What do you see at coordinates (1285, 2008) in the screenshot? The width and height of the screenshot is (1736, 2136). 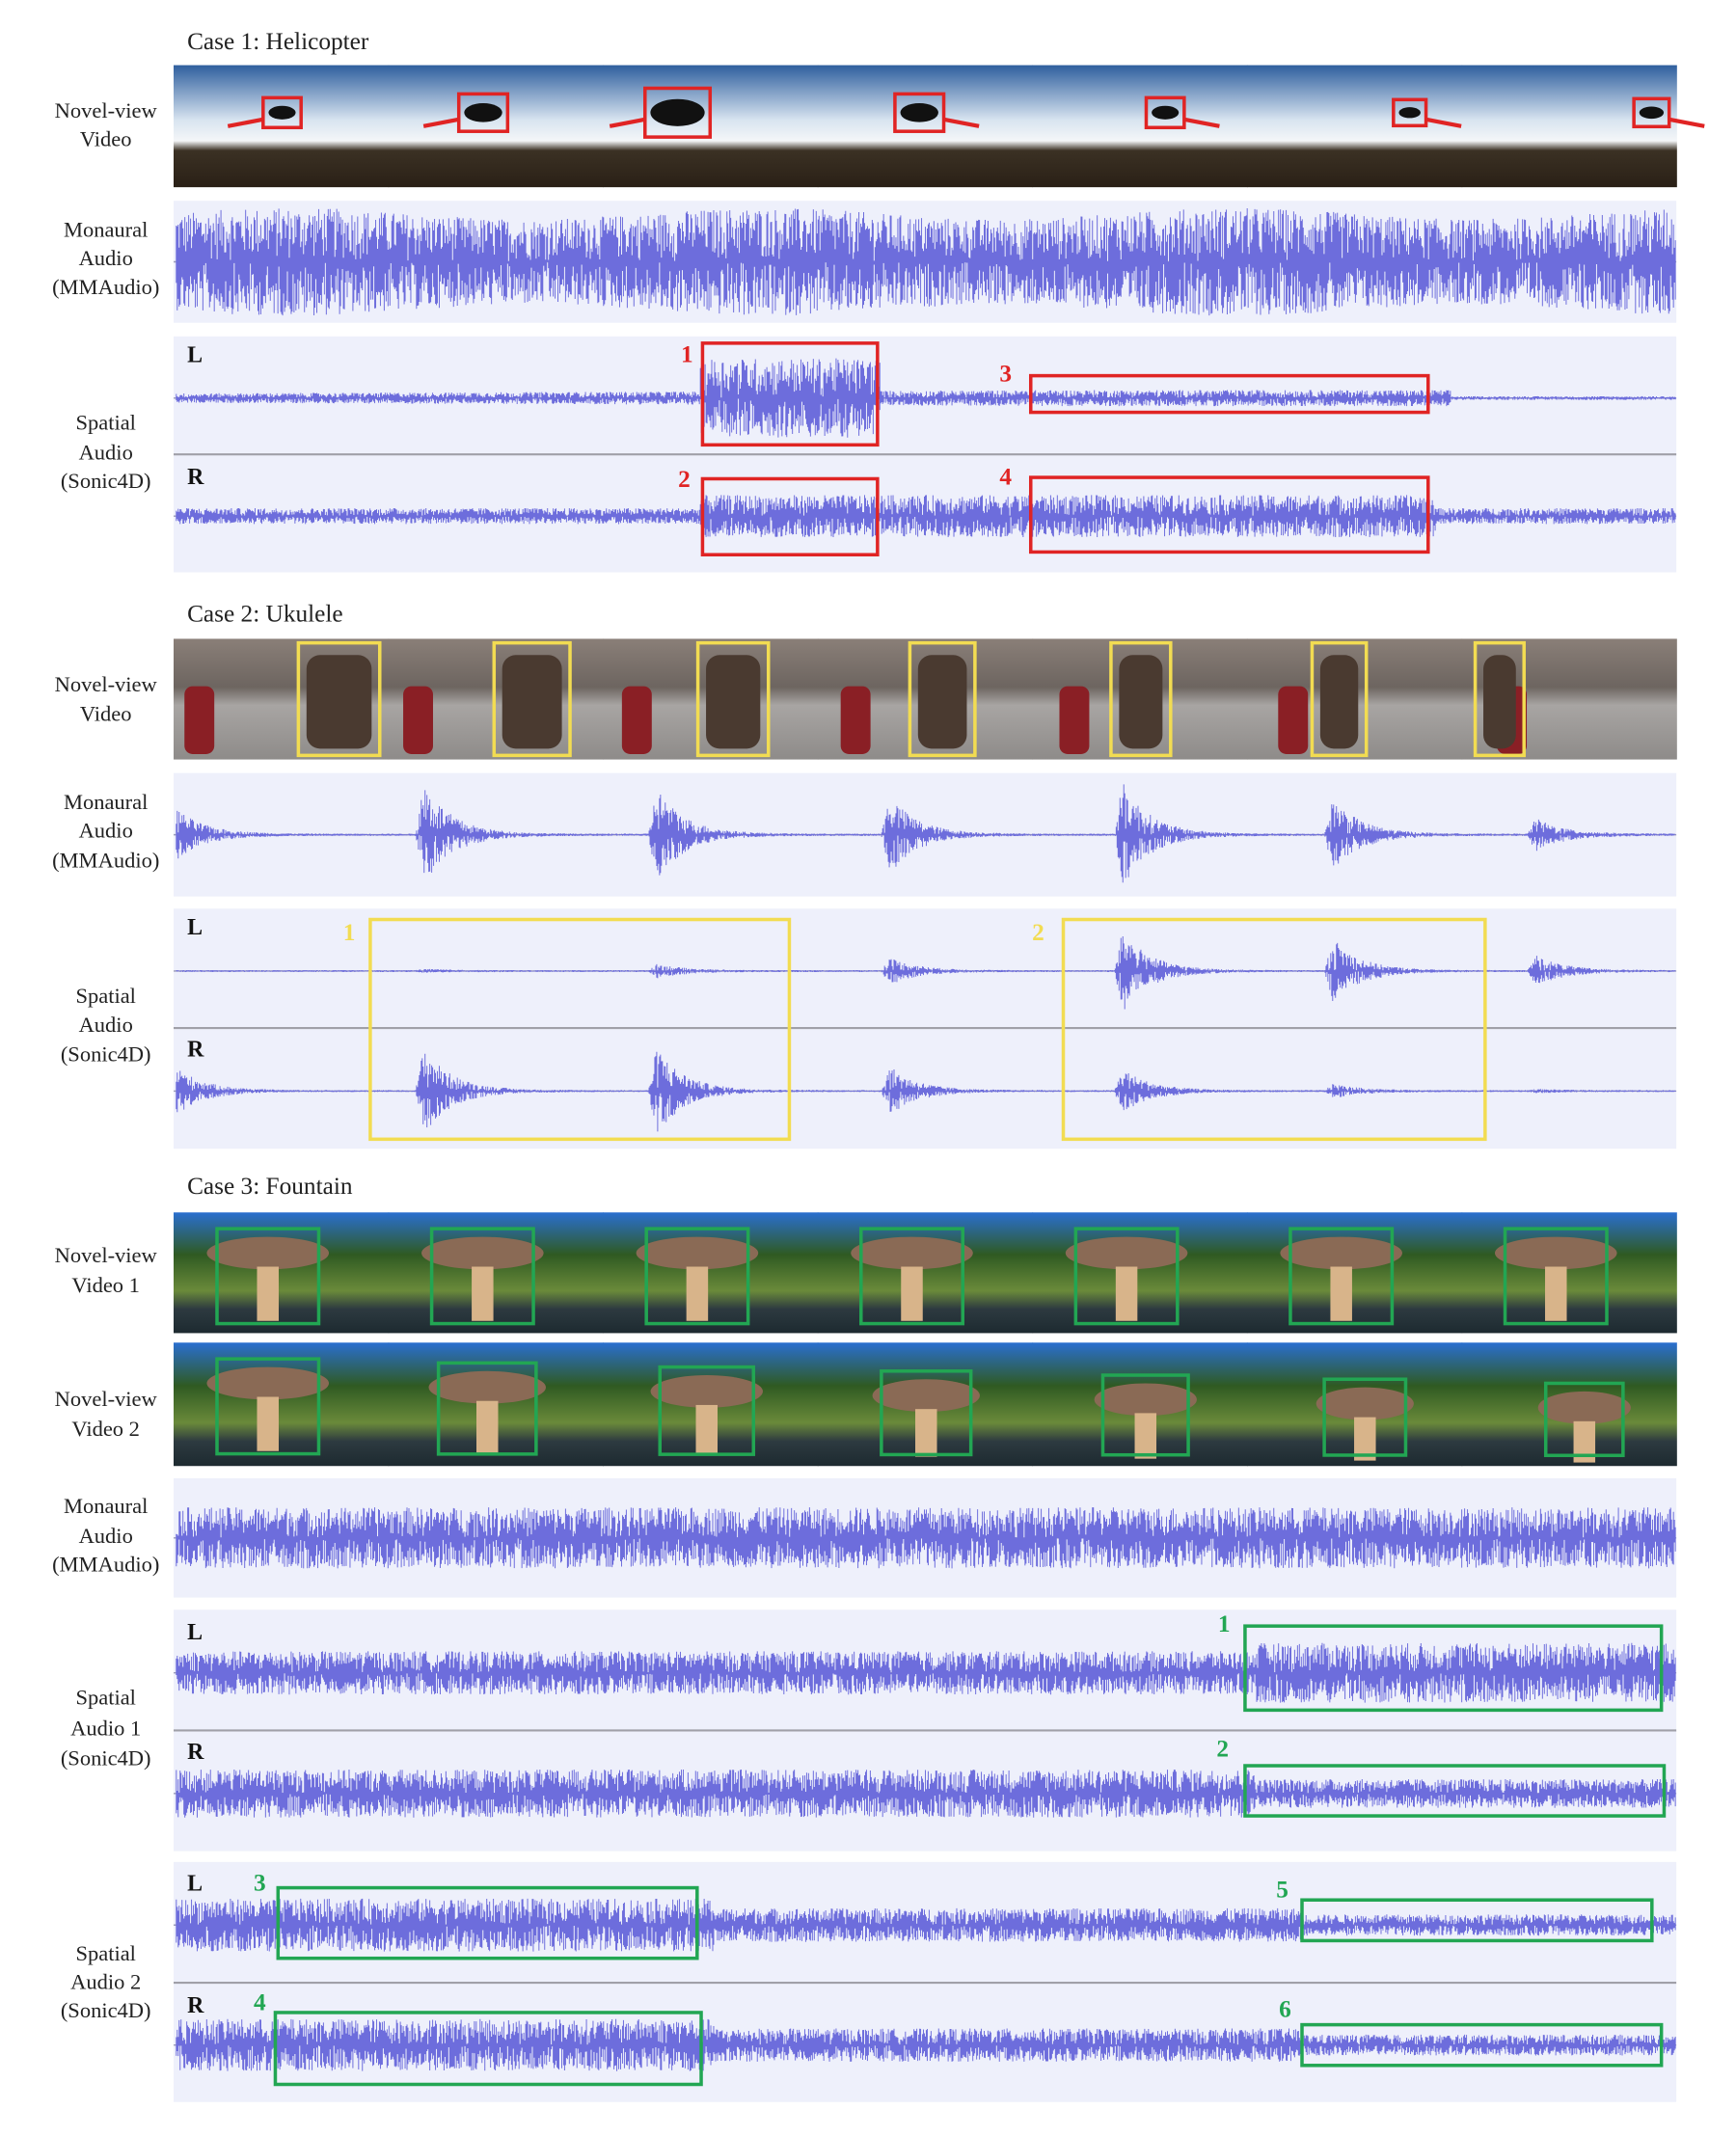 I see `box-number: 6` at bounding box center [1285, 2008].